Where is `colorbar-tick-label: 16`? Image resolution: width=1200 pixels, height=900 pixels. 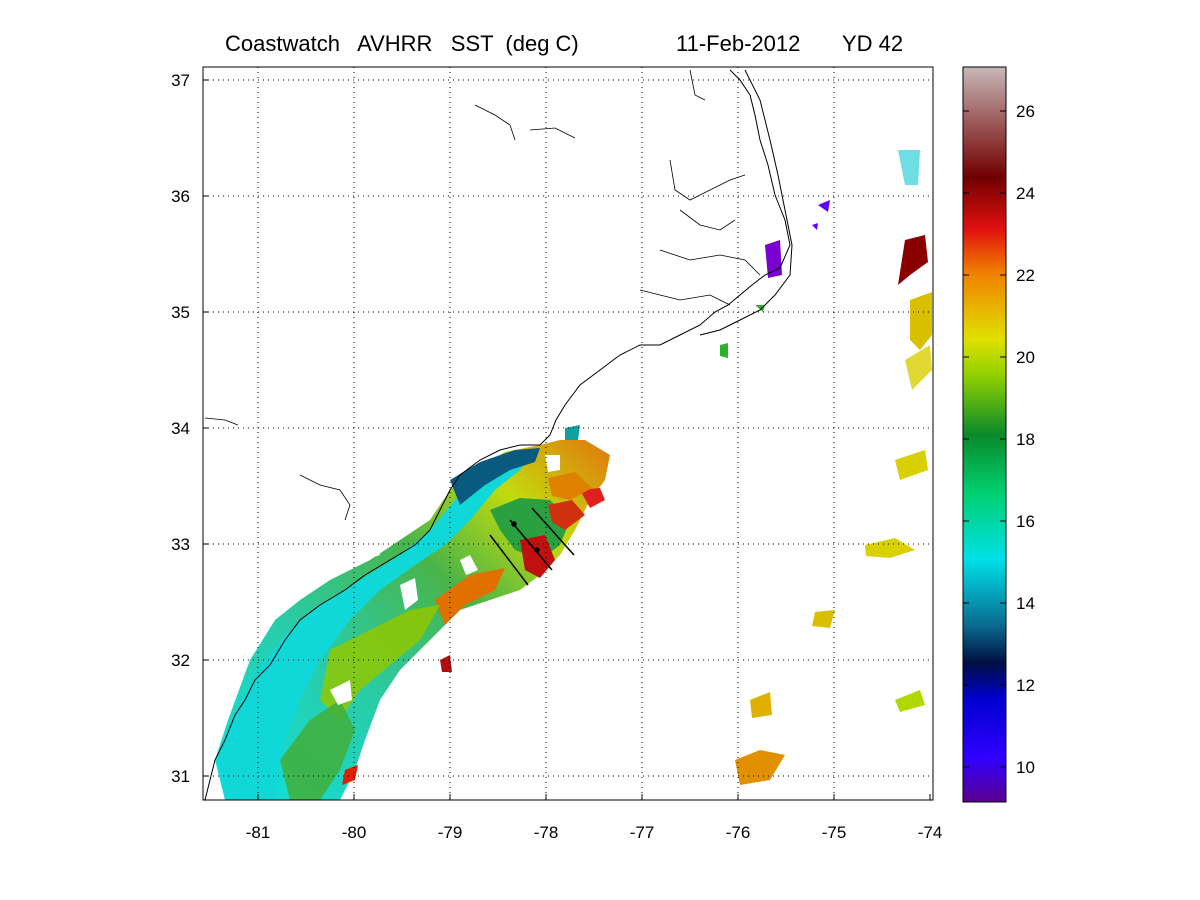 colorbar-tick-label: 16 is located at coordinates (1025, 521).